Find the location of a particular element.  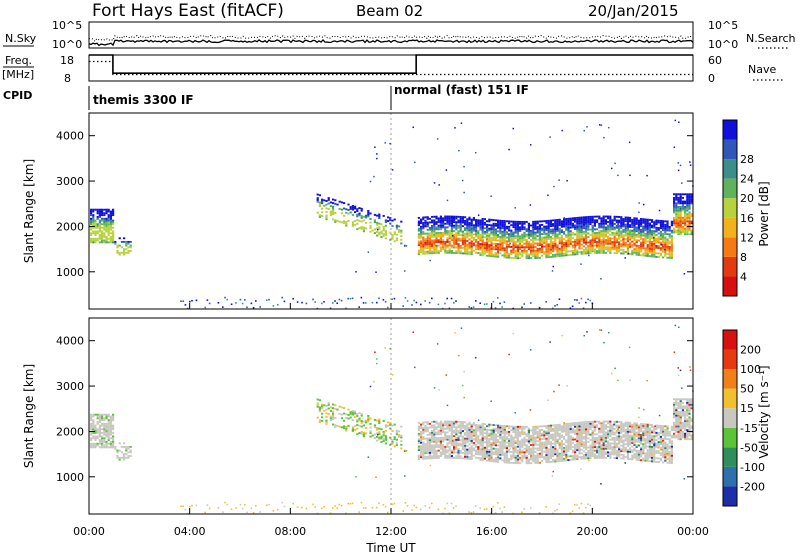

power-ylabel: Slant Range [km] is located at coordinates (29, 211).